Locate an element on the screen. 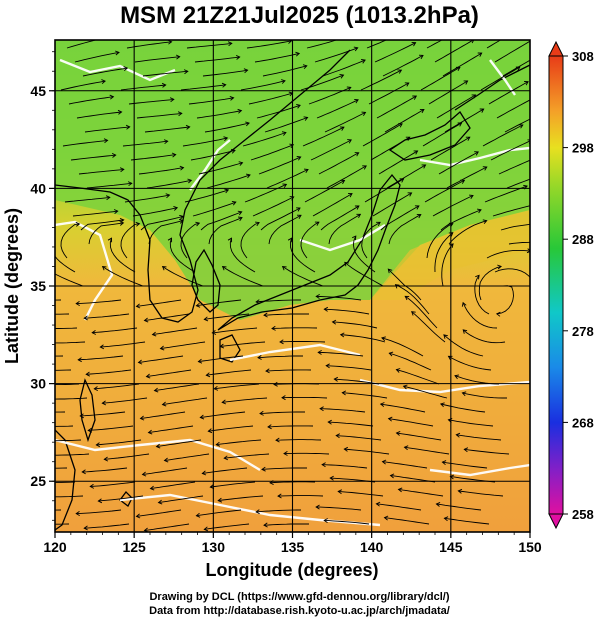 Image resolution: width=599 pixels, height=625 pixels. x-tick-label: 120 is located at coordinates (55, 547).